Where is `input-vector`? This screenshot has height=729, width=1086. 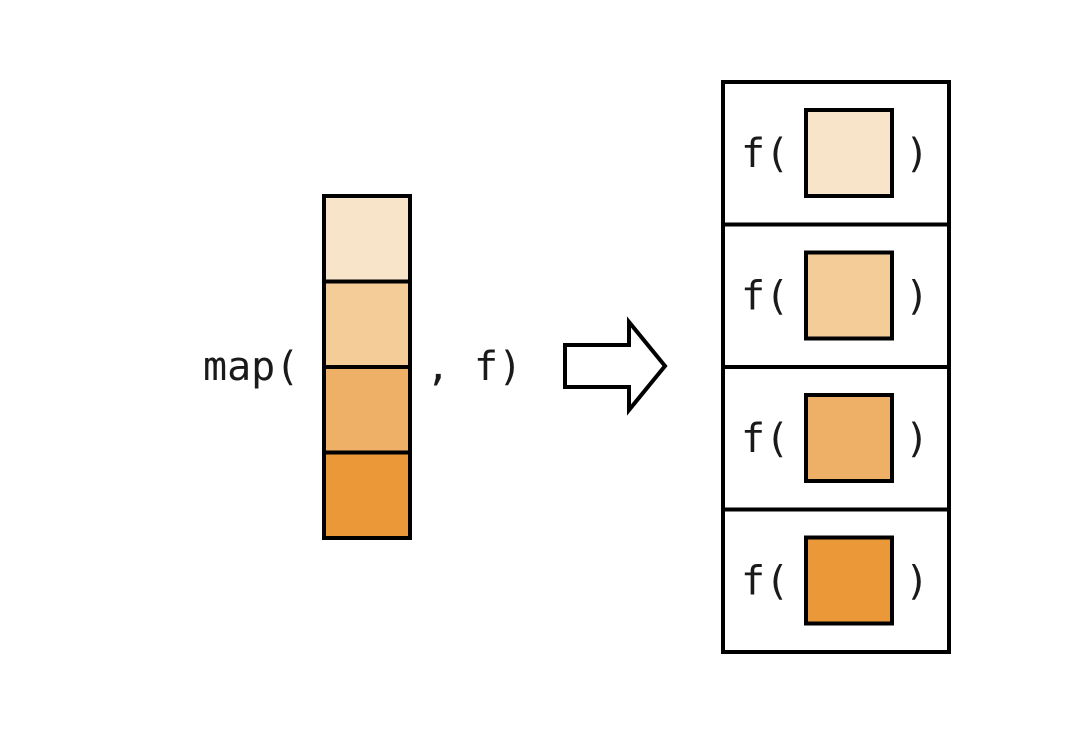 input-vector is located at coordinates (367, 367).